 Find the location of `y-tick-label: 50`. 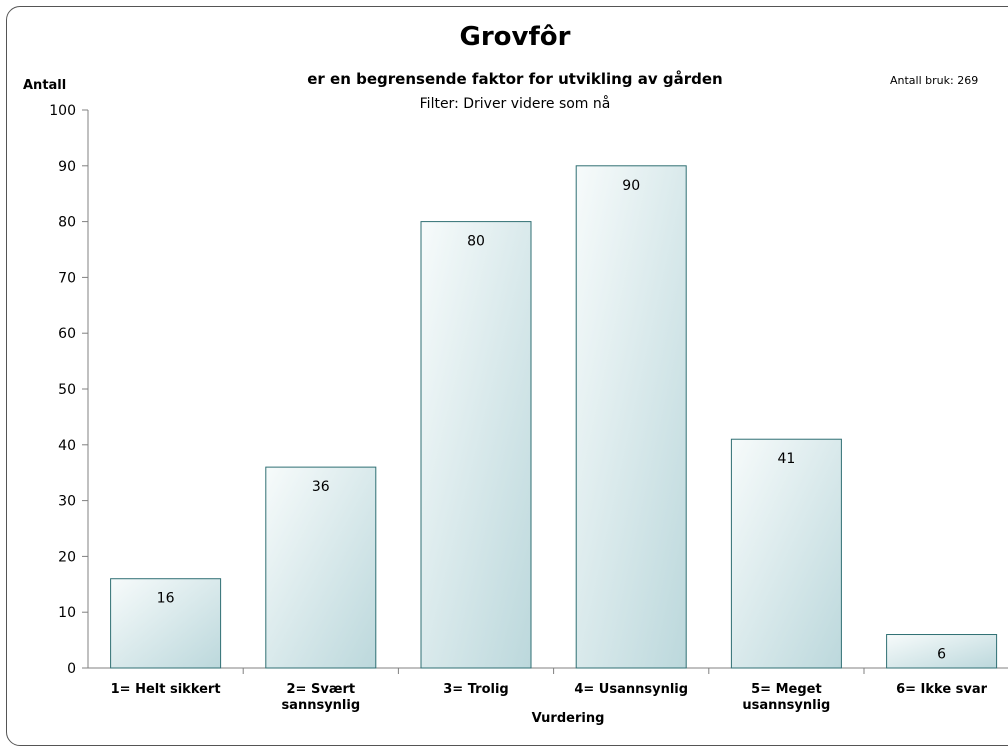

y-tick-label: 50 is located at coordinates (67, 390).